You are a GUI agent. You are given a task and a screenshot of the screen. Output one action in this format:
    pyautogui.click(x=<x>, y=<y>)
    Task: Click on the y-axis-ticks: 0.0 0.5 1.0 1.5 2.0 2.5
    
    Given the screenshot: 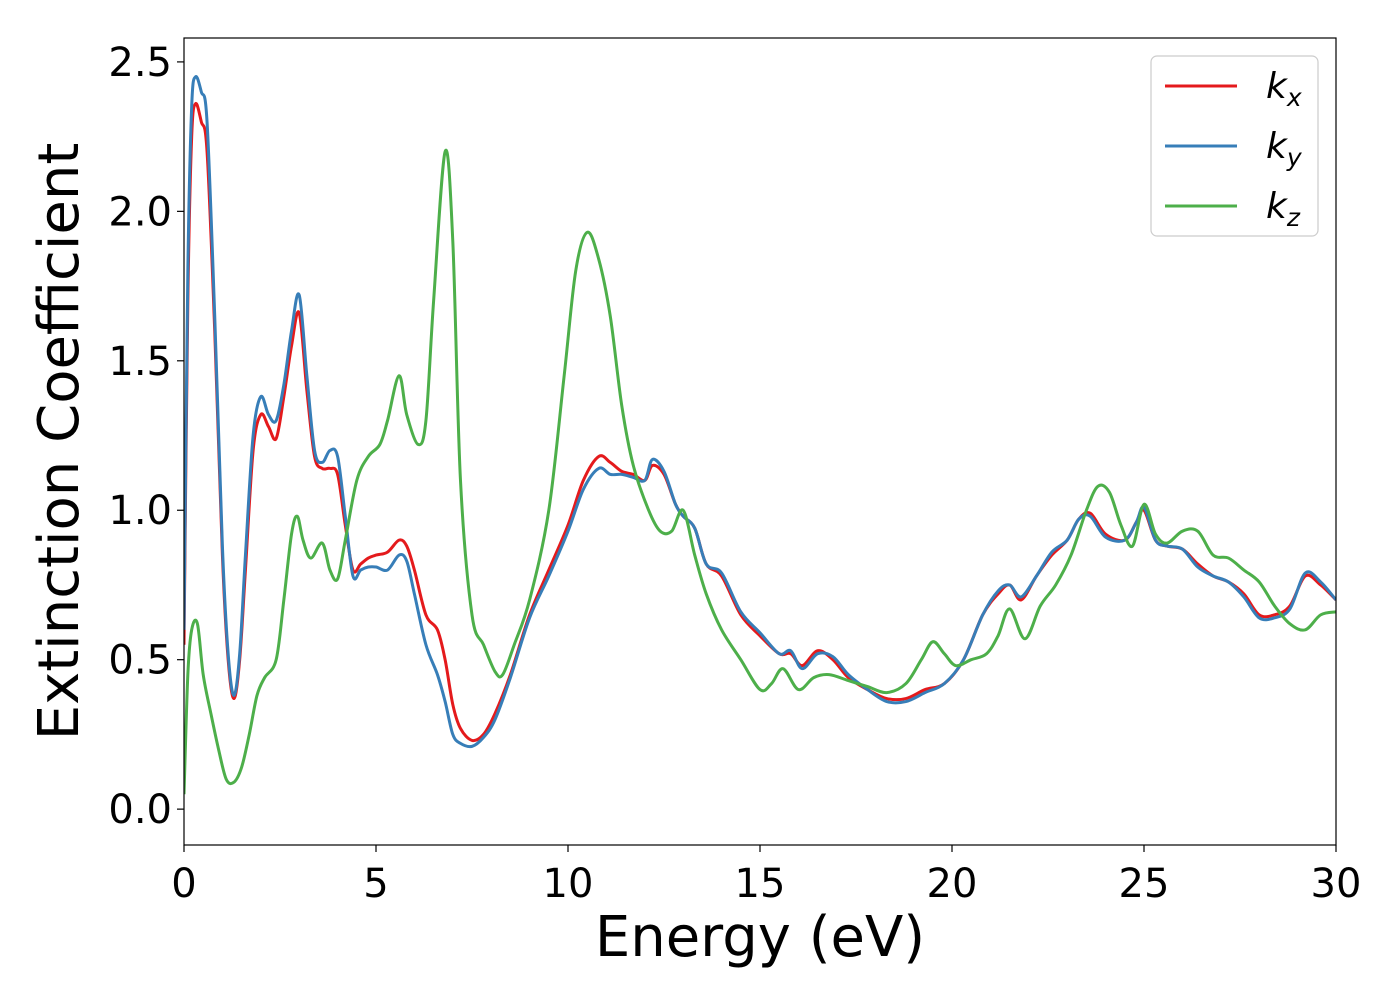 What is the action you would take?
    pyautogui.click(x=146, y=436)
    